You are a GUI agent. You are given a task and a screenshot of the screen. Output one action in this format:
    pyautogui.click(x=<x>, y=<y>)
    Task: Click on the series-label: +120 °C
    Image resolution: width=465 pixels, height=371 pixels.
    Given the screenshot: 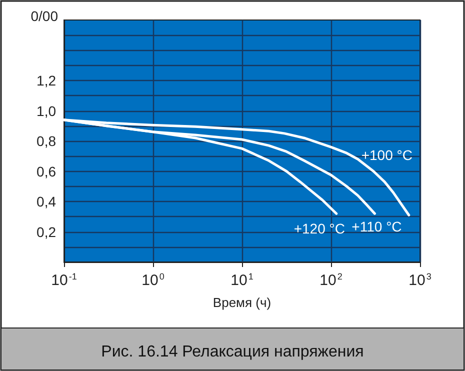 What is the action you would take?
    pyautogui.click(x=319, y=228)
    